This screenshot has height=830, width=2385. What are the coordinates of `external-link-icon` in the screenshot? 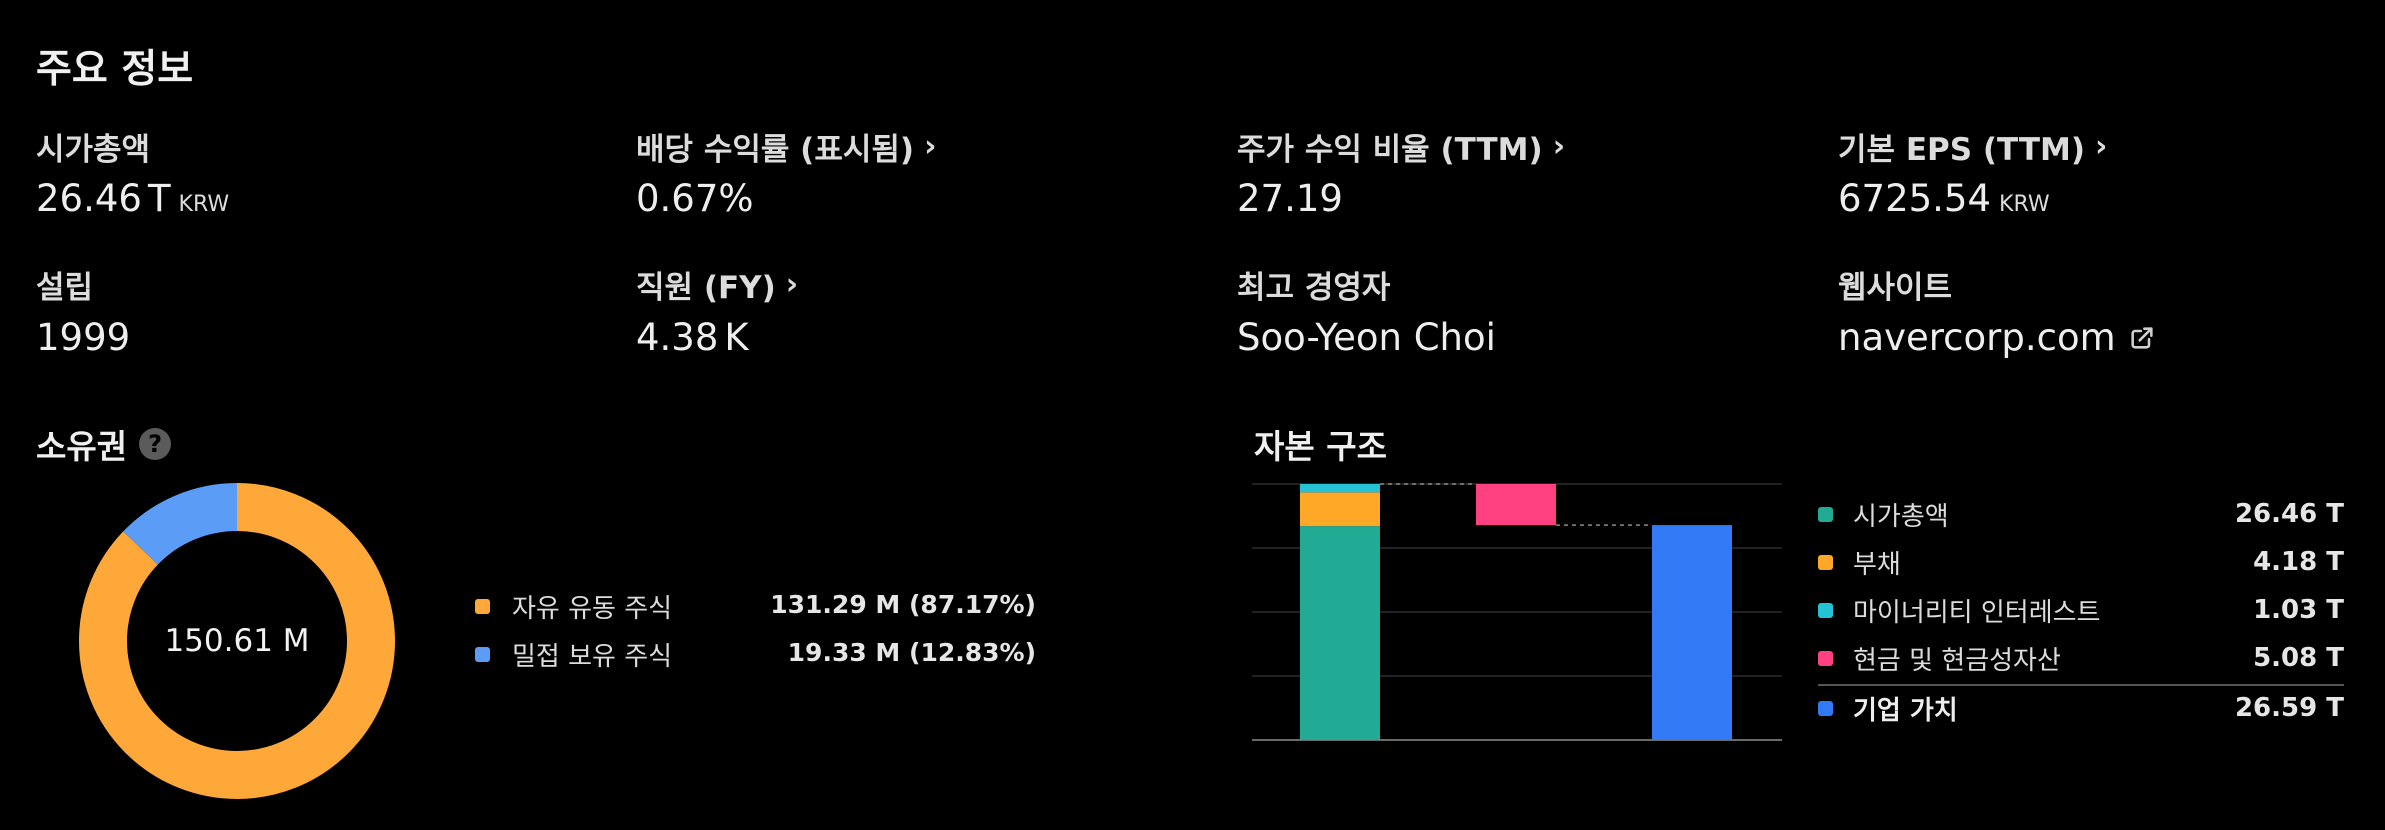 It's located at (2142, 338).